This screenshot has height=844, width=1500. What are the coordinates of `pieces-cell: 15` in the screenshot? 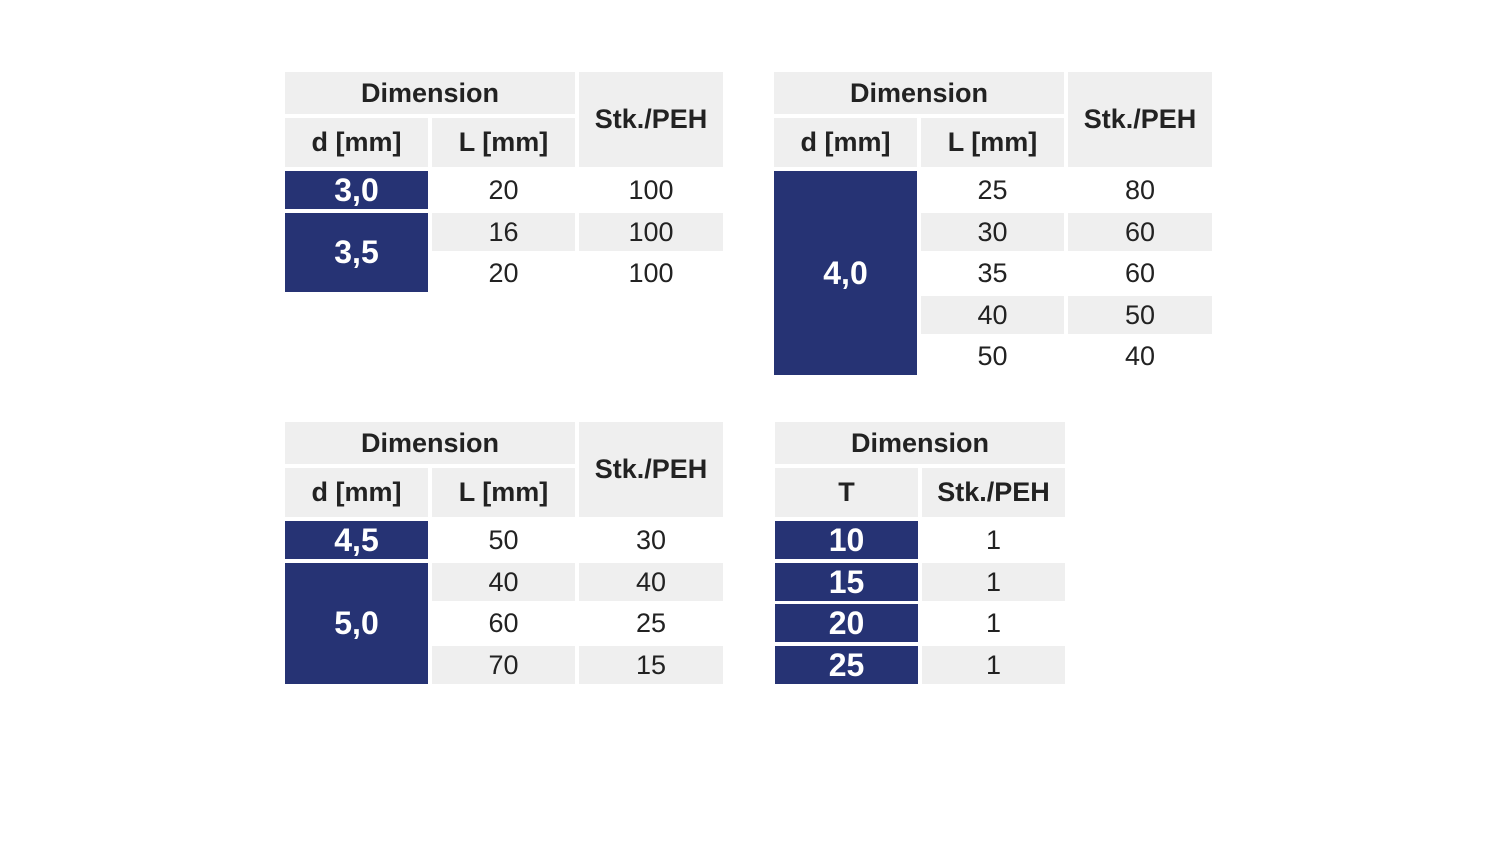 It's located at (651, 665).